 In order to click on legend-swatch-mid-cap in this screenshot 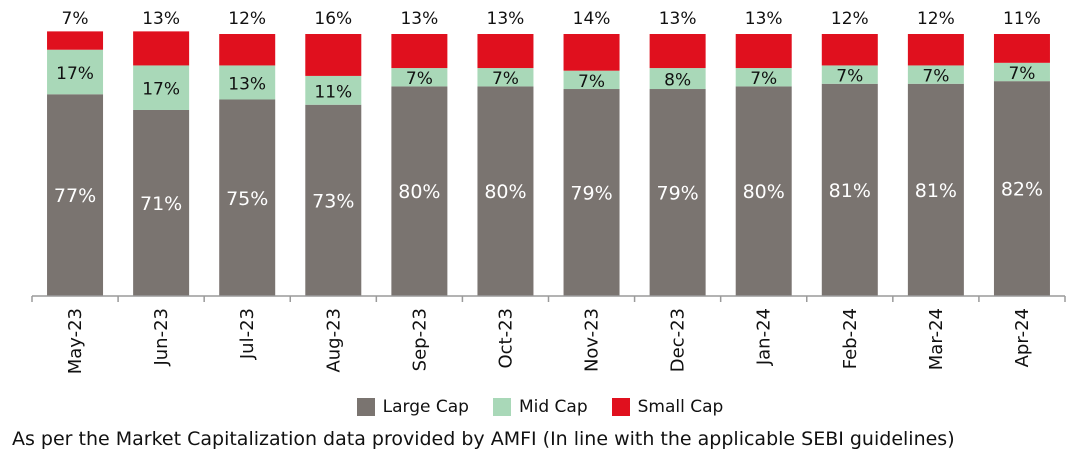, I will do `click(501, 407)`.